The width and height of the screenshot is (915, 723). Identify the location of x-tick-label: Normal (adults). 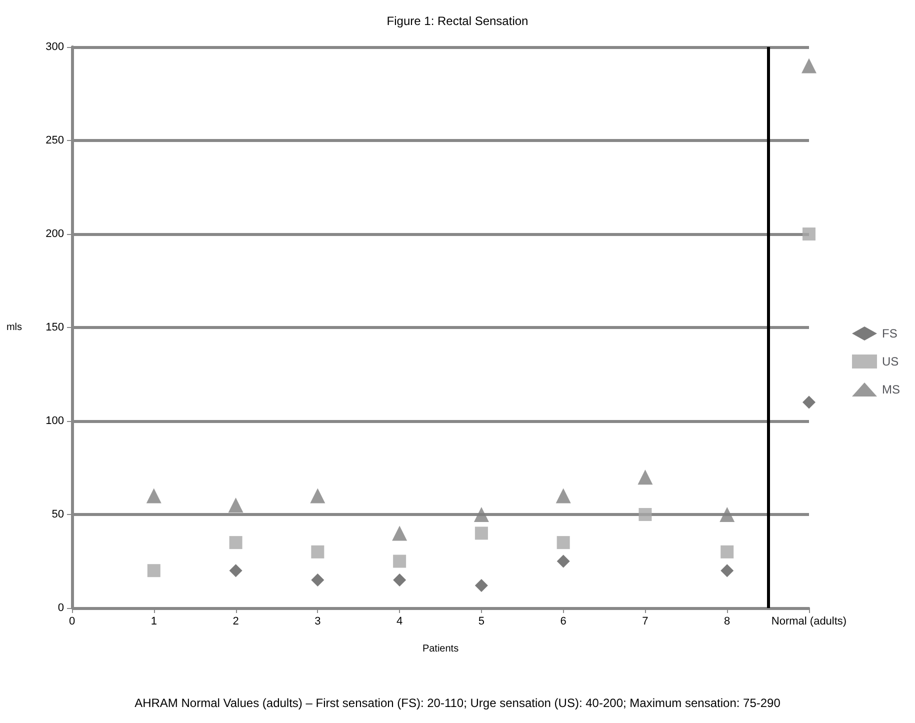
(809, 622).